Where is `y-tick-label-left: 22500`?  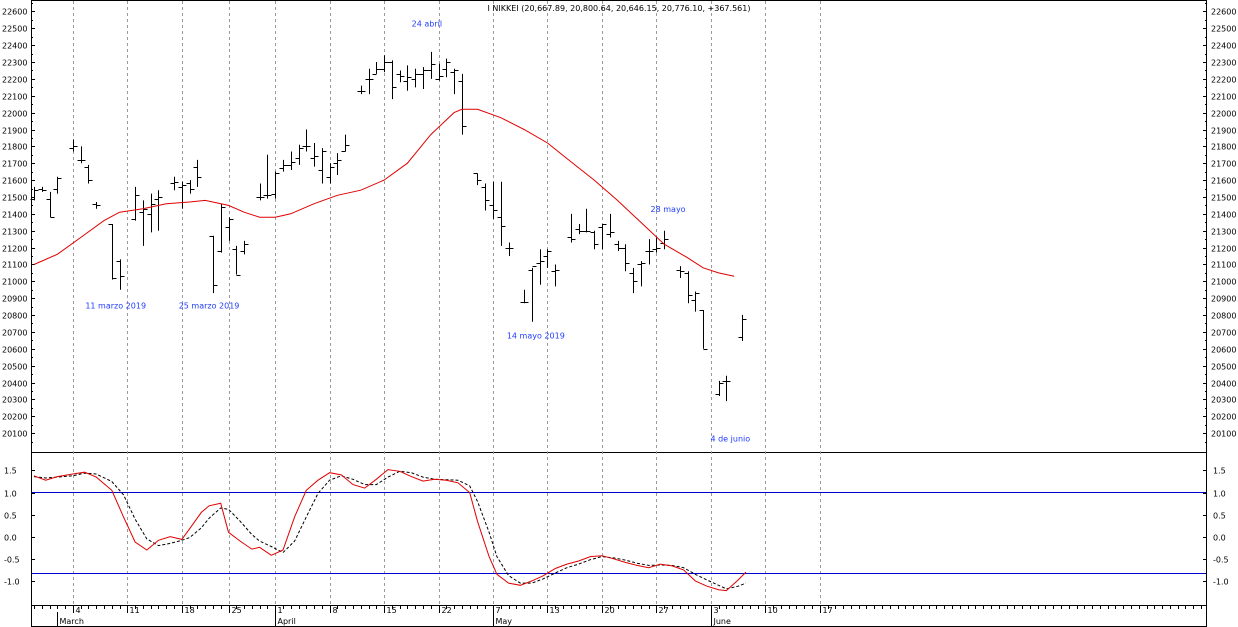 y-tick-label-left: 22500 is located at coordinates (14, 29).